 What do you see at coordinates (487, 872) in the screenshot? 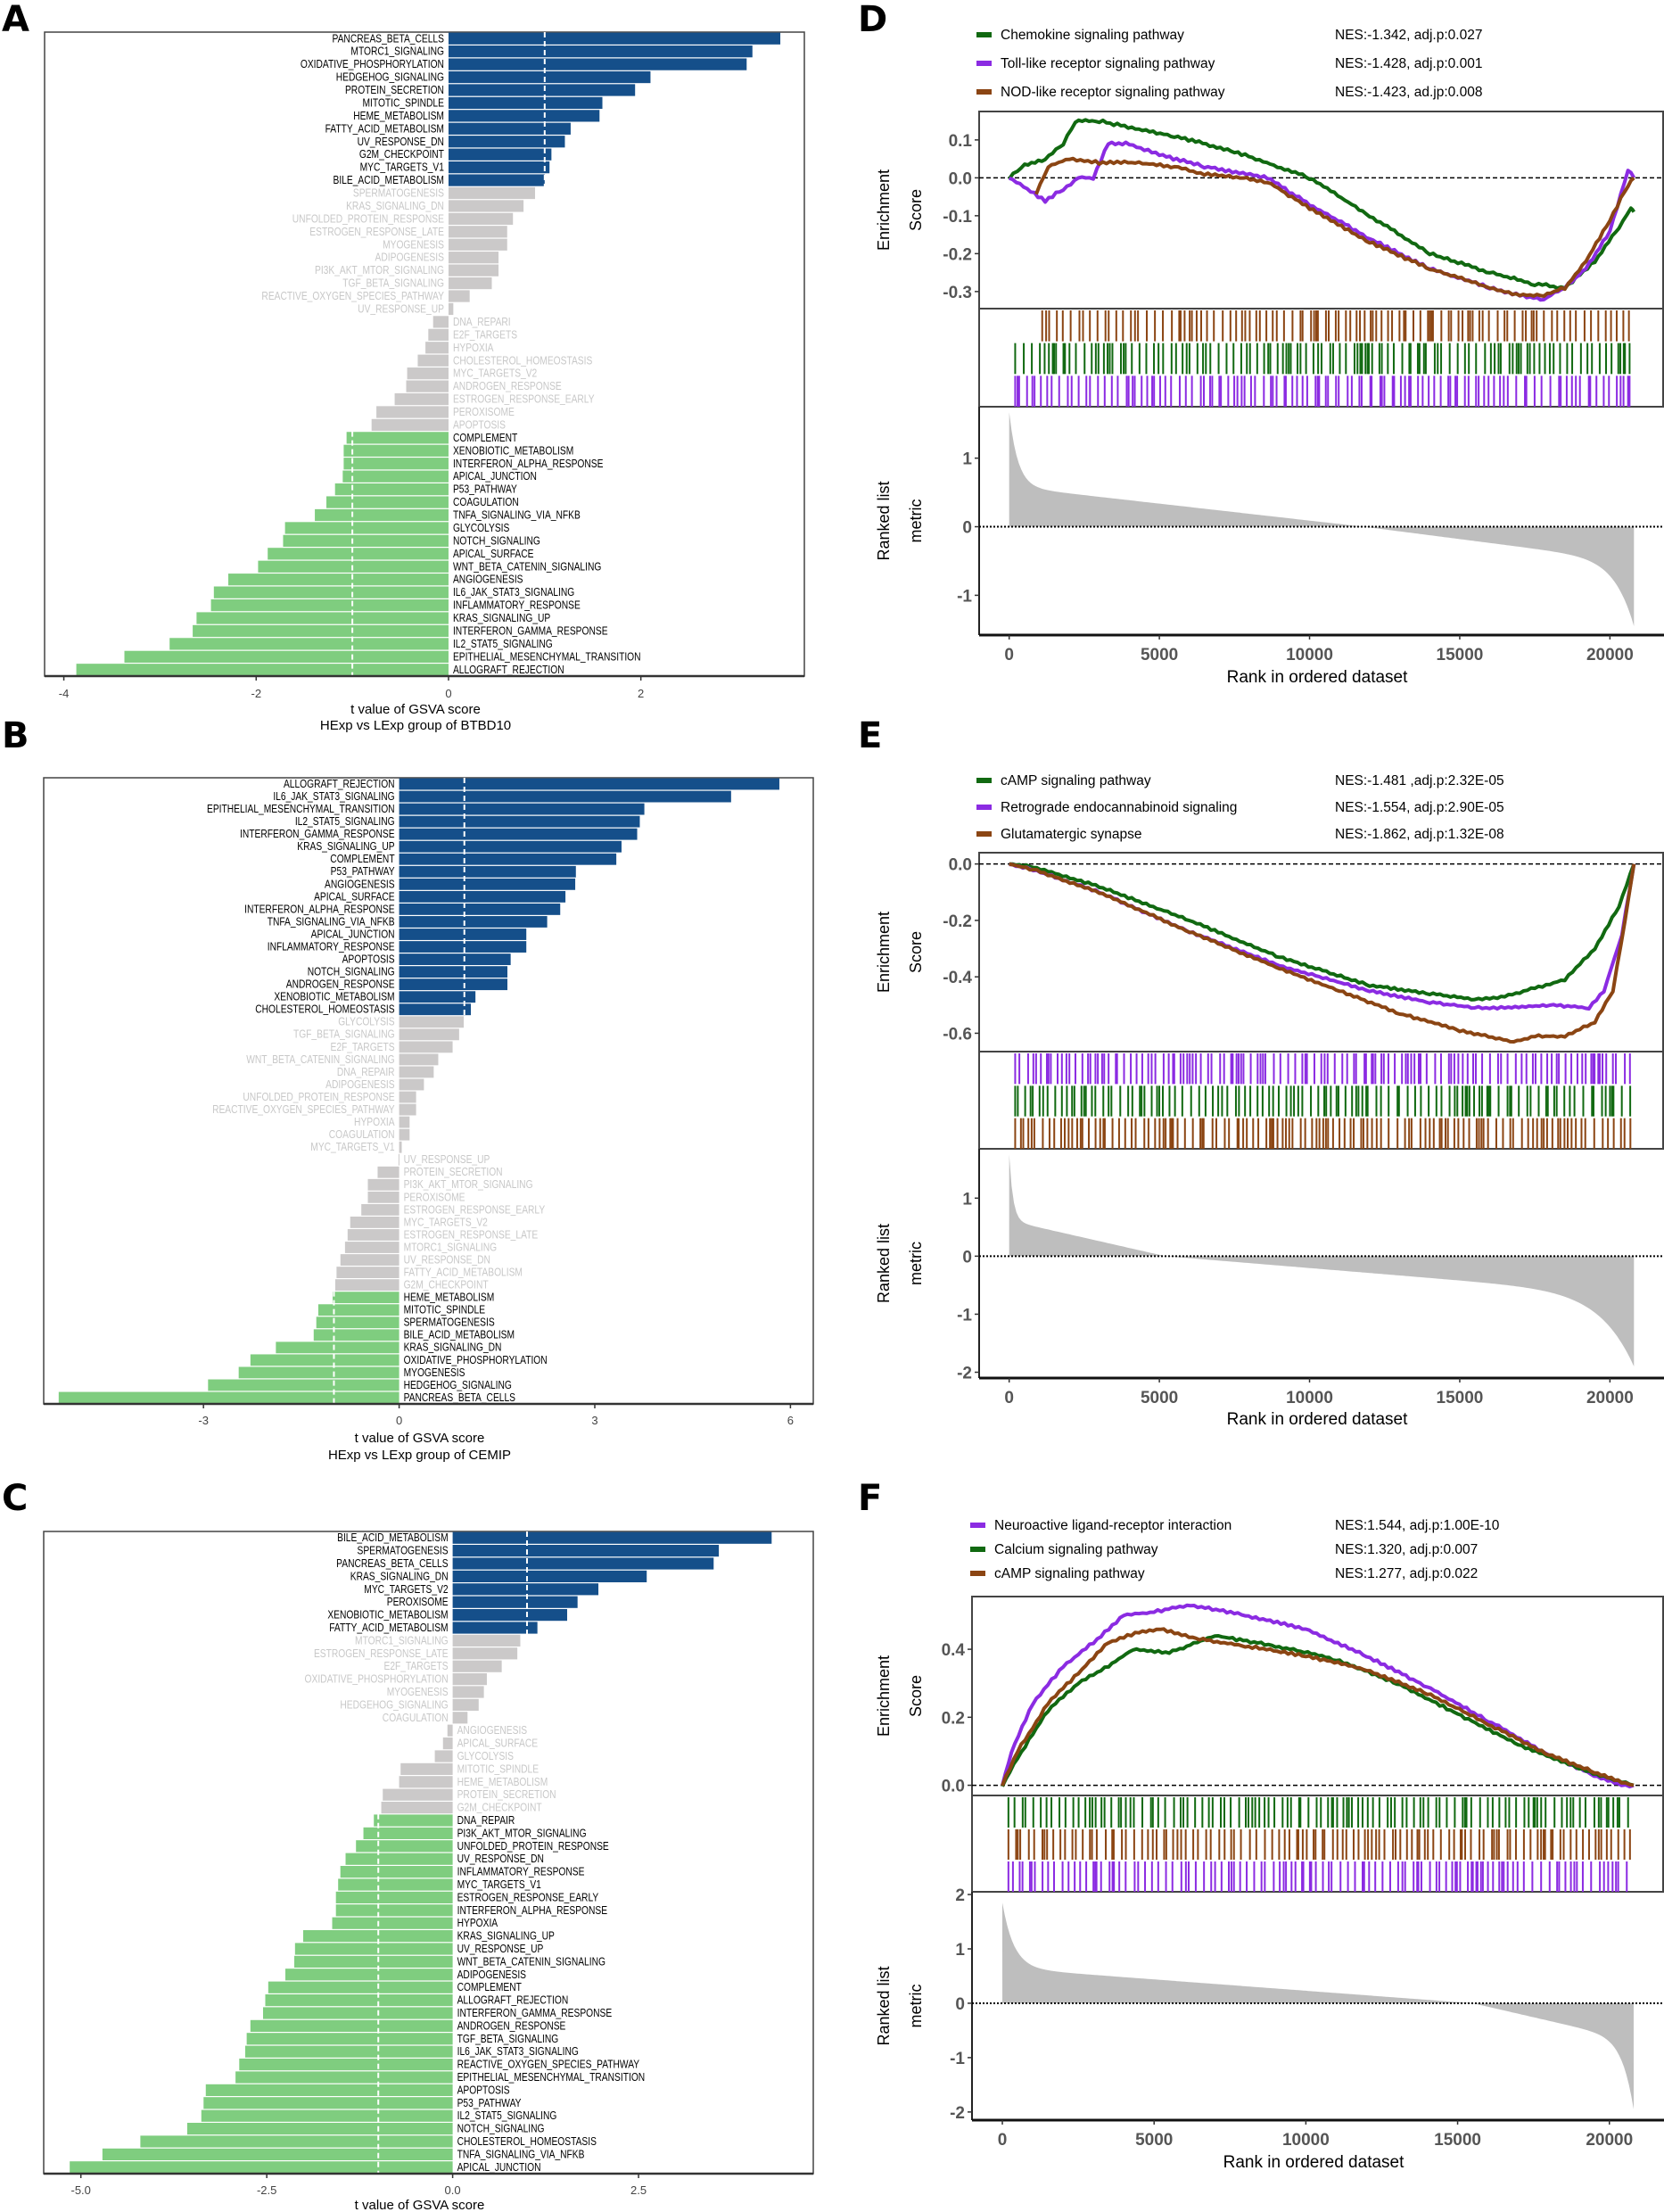
I see `bar-p53-pathway` at bounding box center [487, 872].